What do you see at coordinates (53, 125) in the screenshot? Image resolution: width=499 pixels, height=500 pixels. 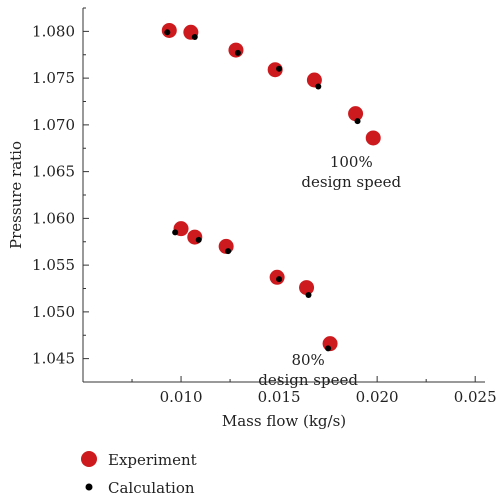 I see `y-tick-label: 1.070` at bounding box center [53, 125].